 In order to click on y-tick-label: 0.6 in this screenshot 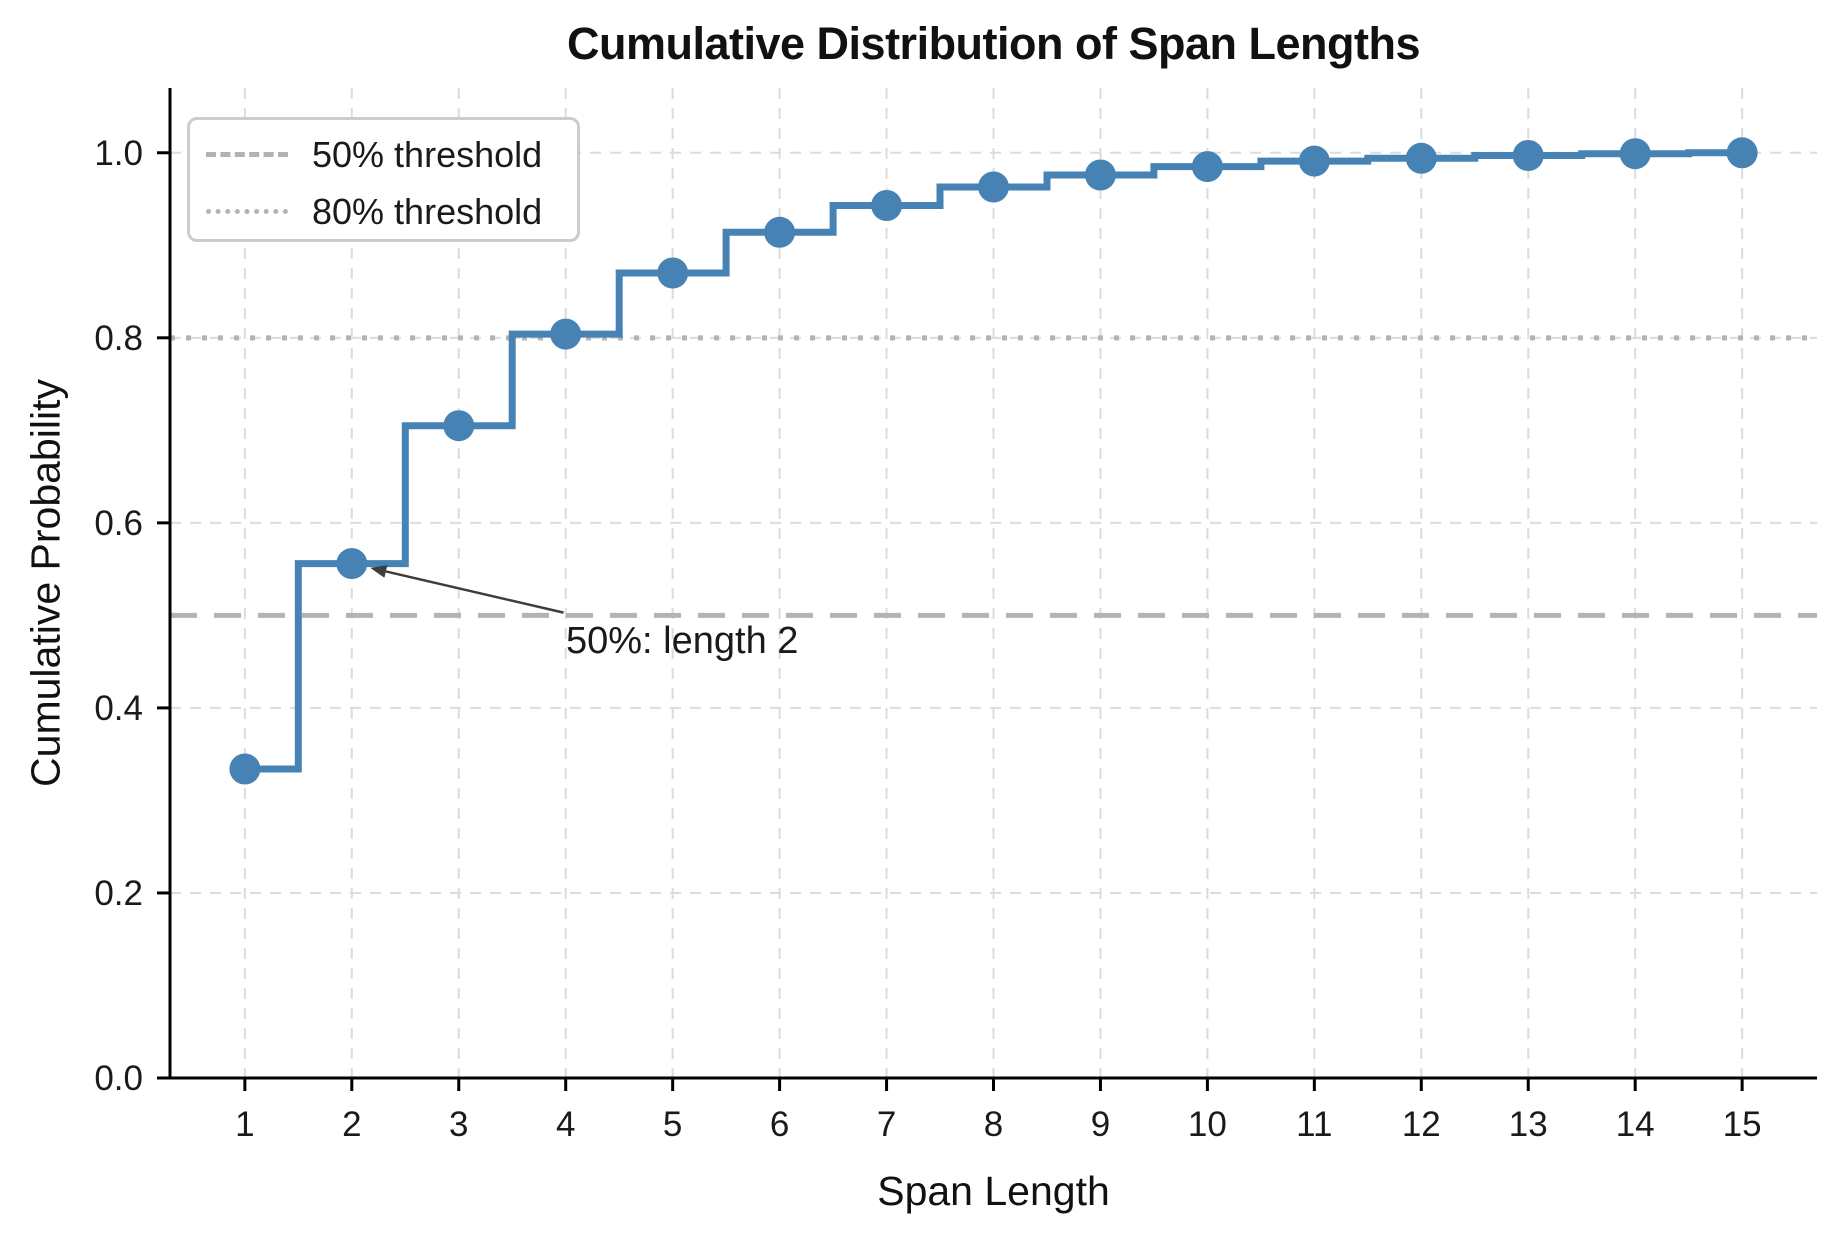, I will do `click(118, 523)`.